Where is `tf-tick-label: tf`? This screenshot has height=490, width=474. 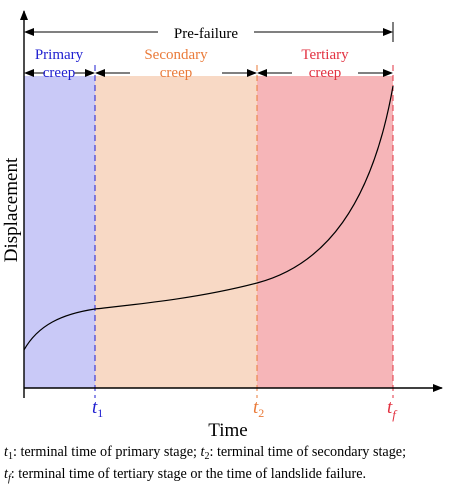
tf-tick-label: tf is located at coordinates (392, 409).